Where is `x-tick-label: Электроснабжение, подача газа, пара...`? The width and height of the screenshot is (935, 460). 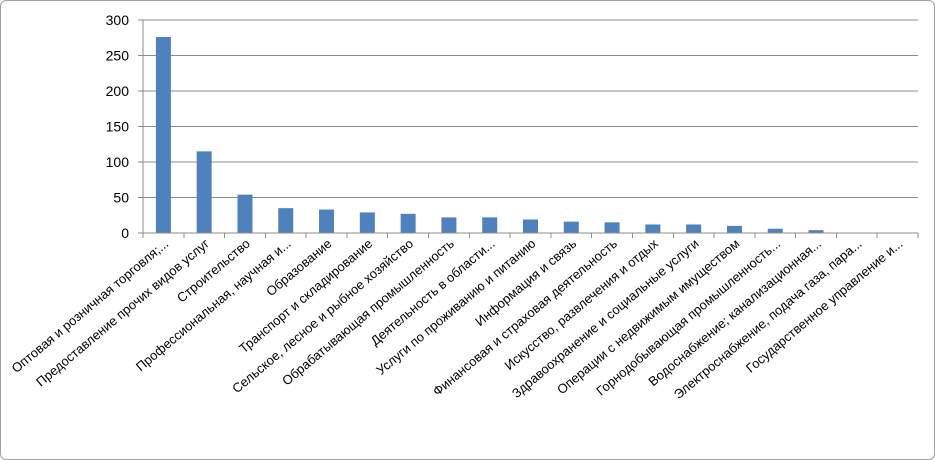
x-tick-label: Электроснабжение, подача газа, пара... is located at coordinates (768, 319).